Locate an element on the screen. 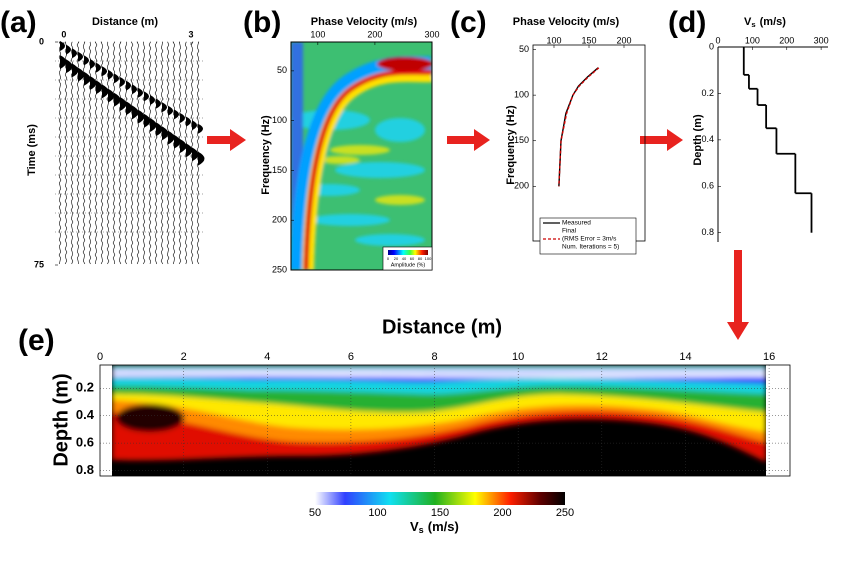 The image size is (850, 567). x-tick-label: 2 is located at coordinates (184, 357).